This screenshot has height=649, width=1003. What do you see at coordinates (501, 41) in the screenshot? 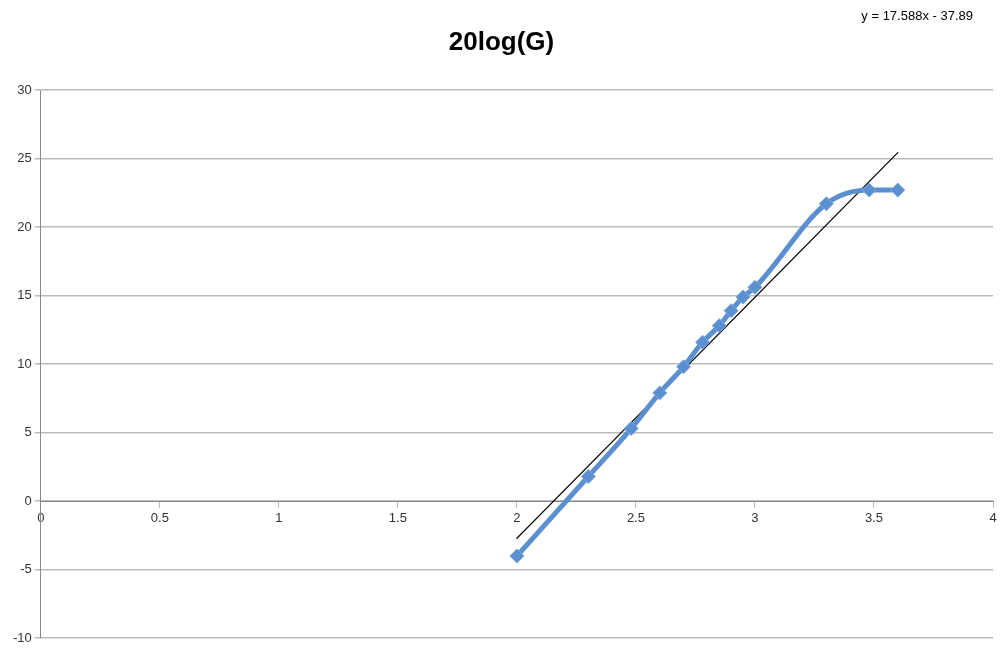
I see `chart-title: 20log(G)` at bounding box center [501, 41].